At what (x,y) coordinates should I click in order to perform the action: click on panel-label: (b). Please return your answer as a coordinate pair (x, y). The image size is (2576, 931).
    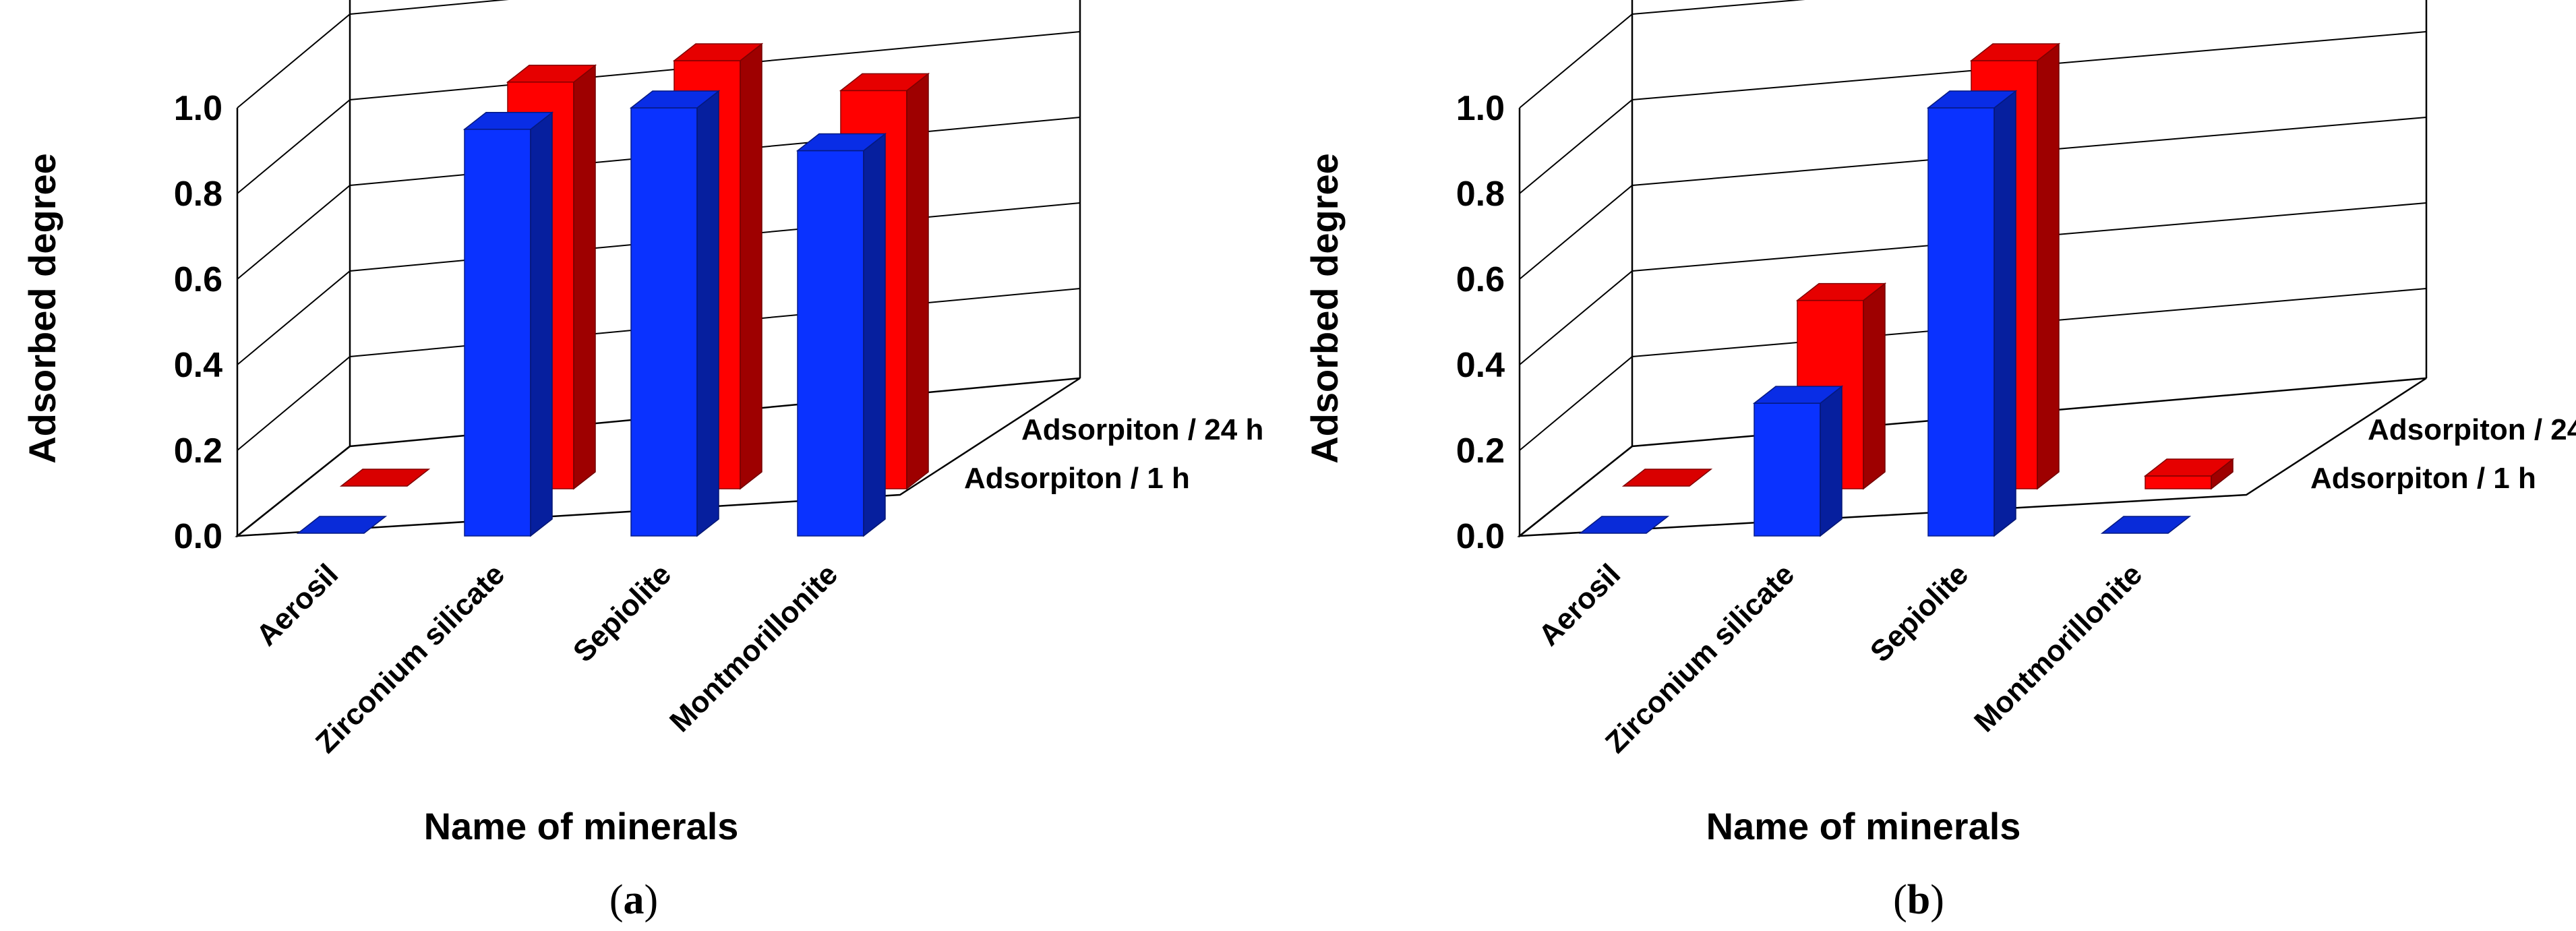
    Looking at the image, I should click on (1918, 900).